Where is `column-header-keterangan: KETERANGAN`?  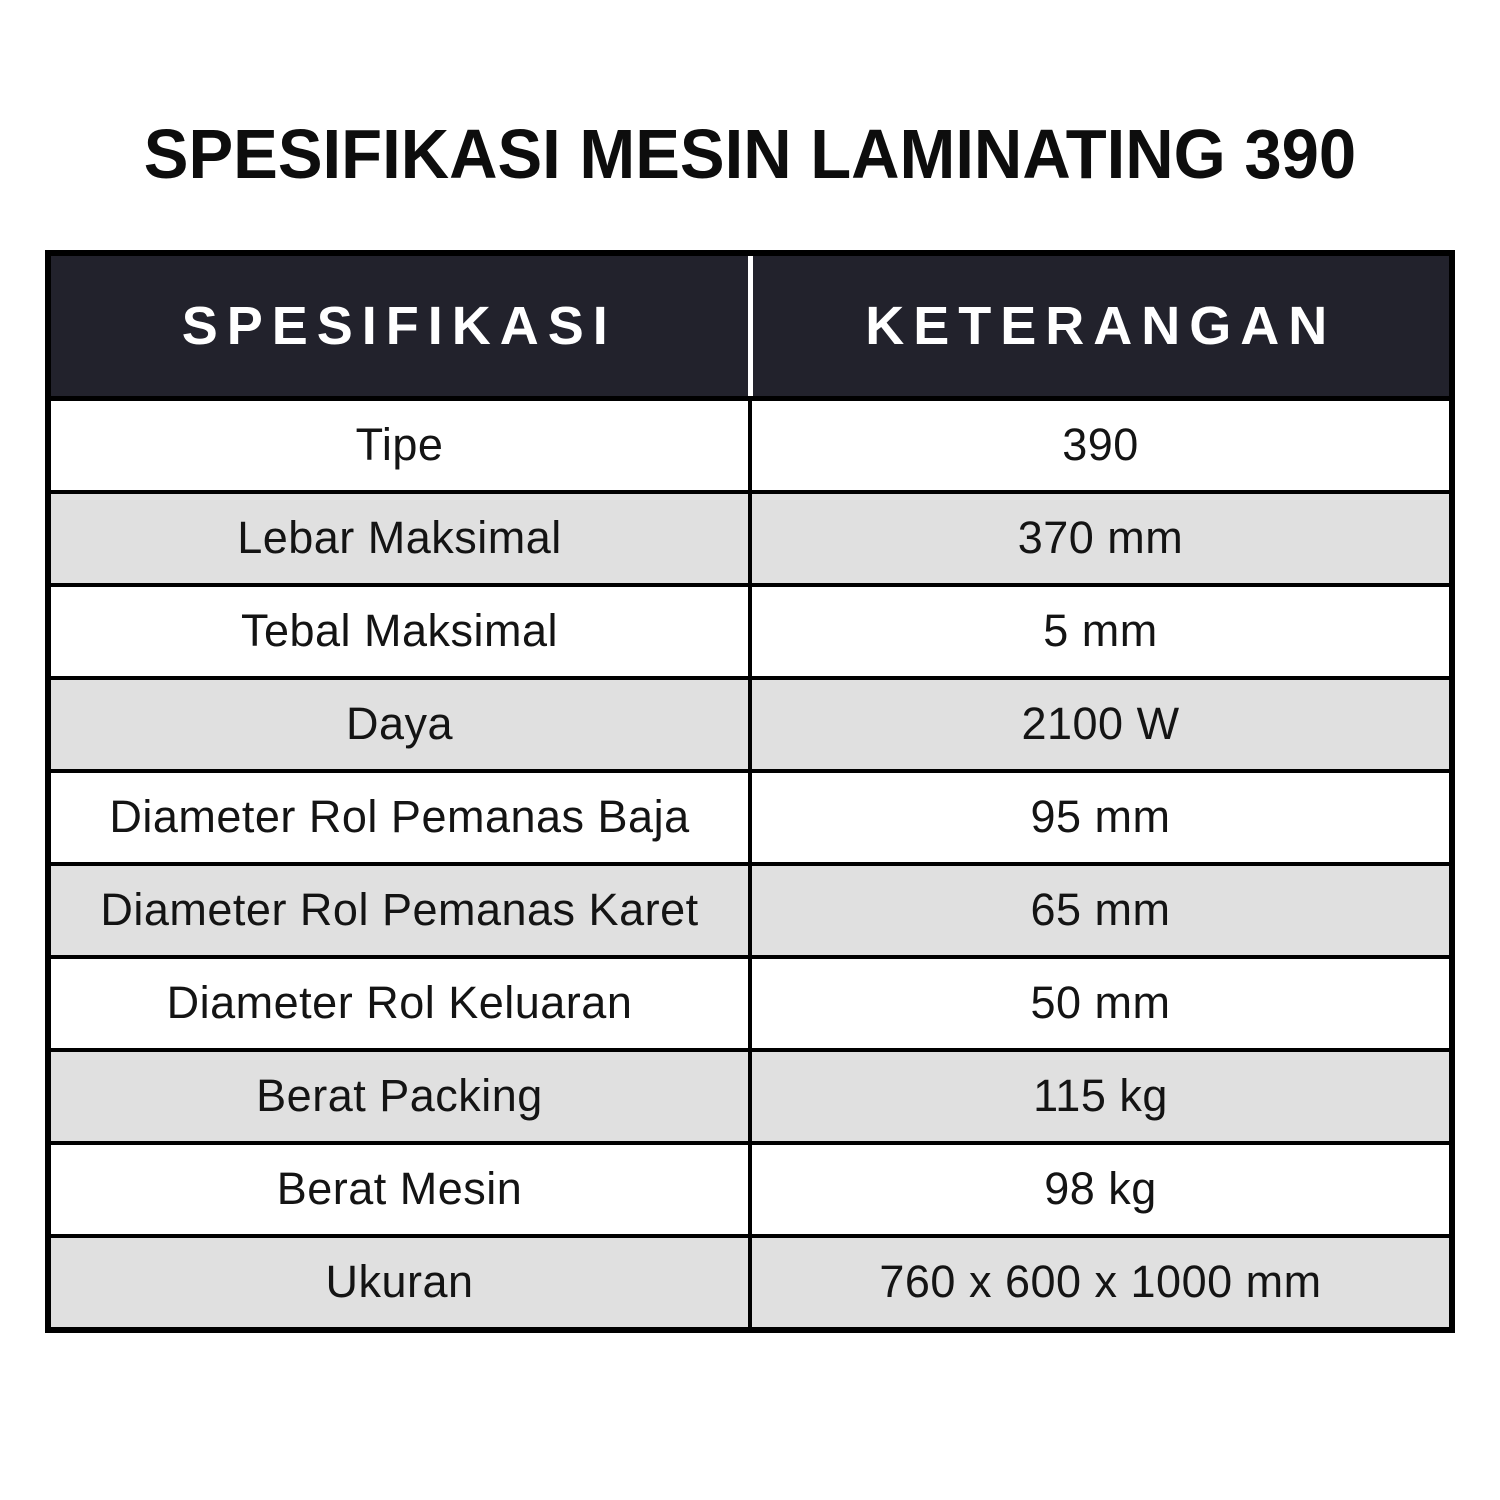
column-header-keterangan: KETERANGAN is located at coordinates (1102, 325).